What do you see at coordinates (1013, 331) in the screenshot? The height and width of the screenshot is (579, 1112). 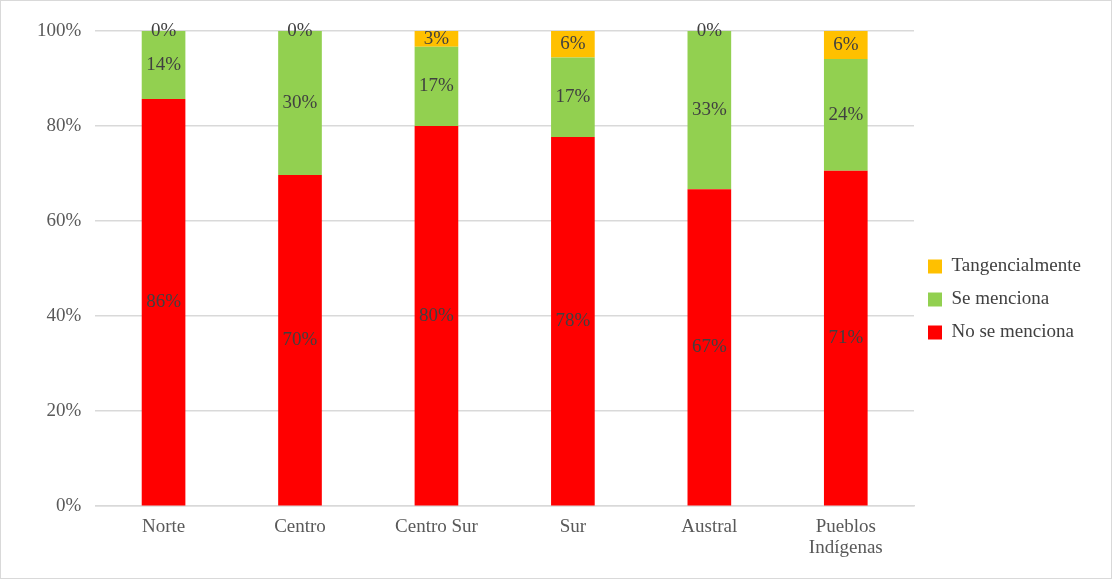 I see `legend-label: No se menciona` at bounding box center [1013, 331].